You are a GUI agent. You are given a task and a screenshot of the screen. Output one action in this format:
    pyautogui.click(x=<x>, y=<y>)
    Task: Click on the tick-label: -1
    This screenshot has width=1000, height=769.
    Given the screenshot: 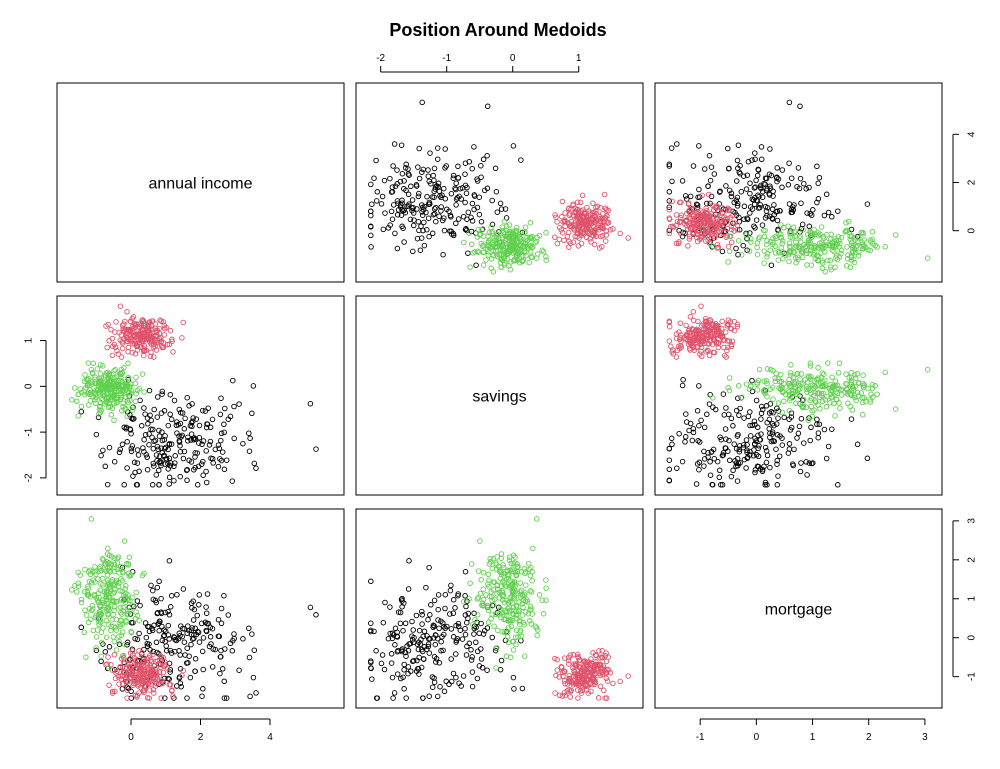 What is the action you would take?
    pyautogui.click(x=446, y=58)
    